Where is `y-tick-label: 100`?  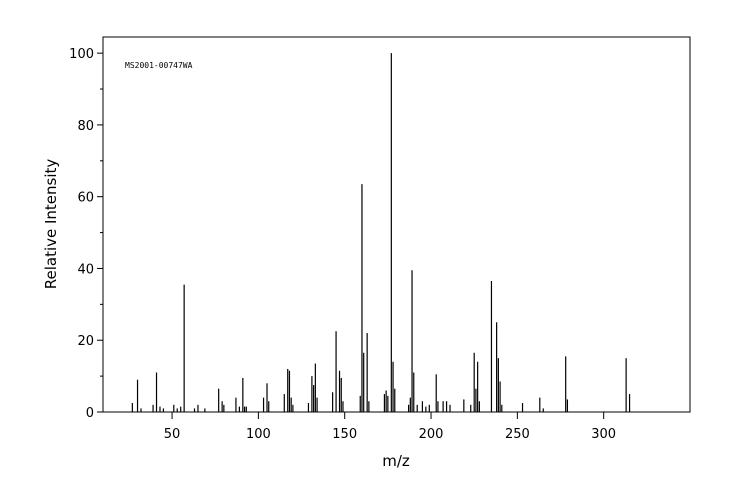 y-tick-label: 100 is located at coordinates (81, 54).